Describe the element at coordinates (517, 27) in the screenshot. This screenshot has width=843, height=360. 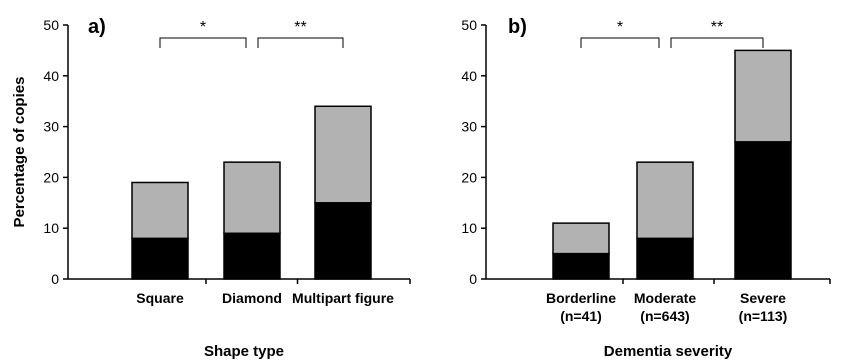
I see `panel-label: b)` at that location.